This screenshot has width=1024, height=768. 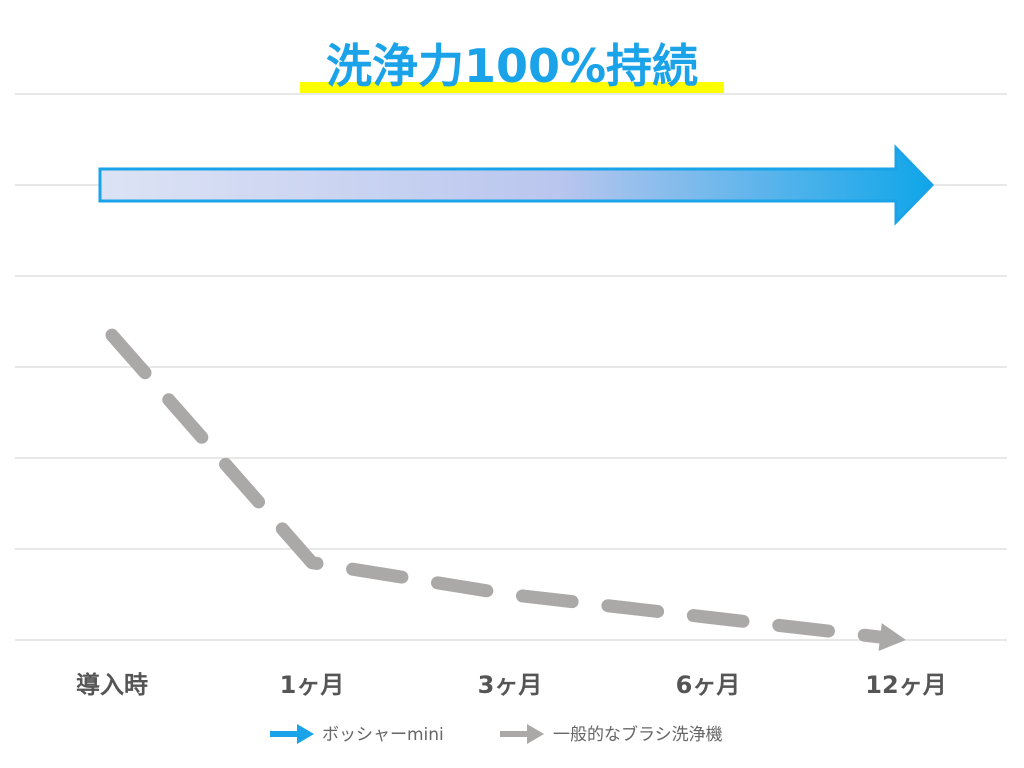 I want to click on series-bossha-mini, so click(x=516, y=185).